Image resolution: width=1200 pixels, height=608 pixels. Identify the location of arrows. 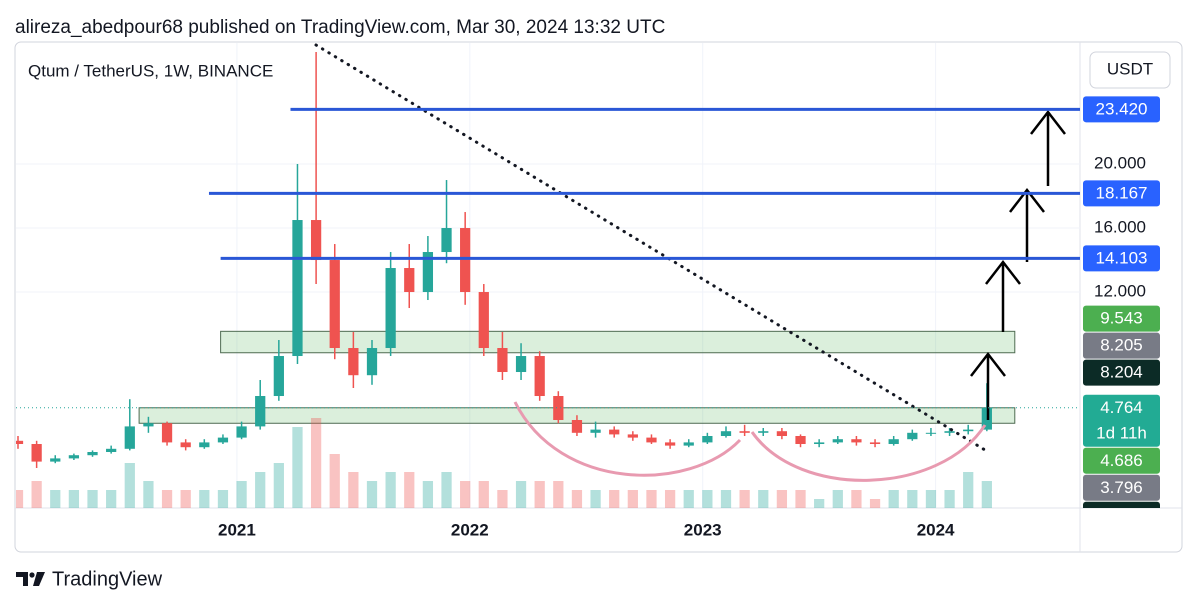
(1018, 264).